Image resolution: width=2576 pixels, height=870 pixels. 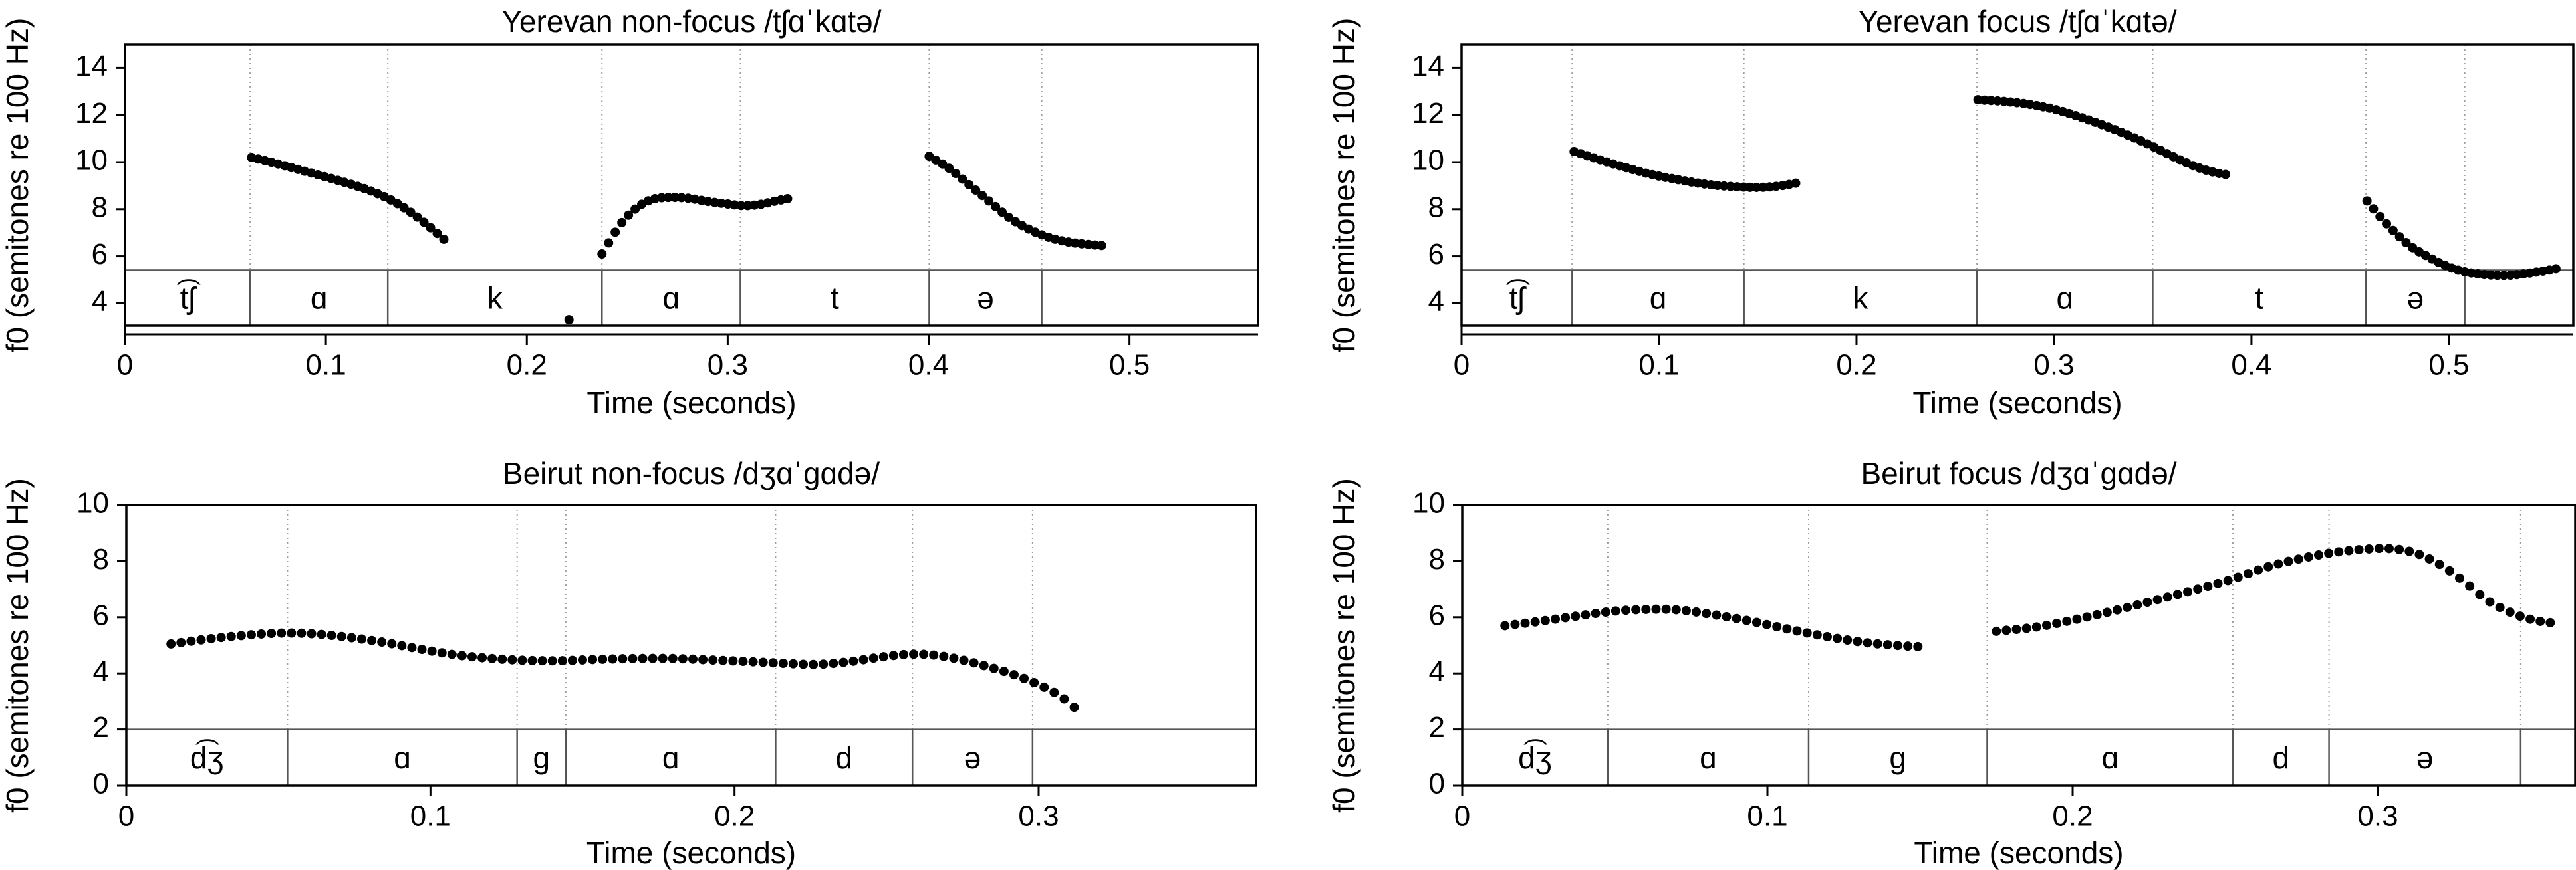 I want to click on segment-label: d, so click(x=844, y=757).